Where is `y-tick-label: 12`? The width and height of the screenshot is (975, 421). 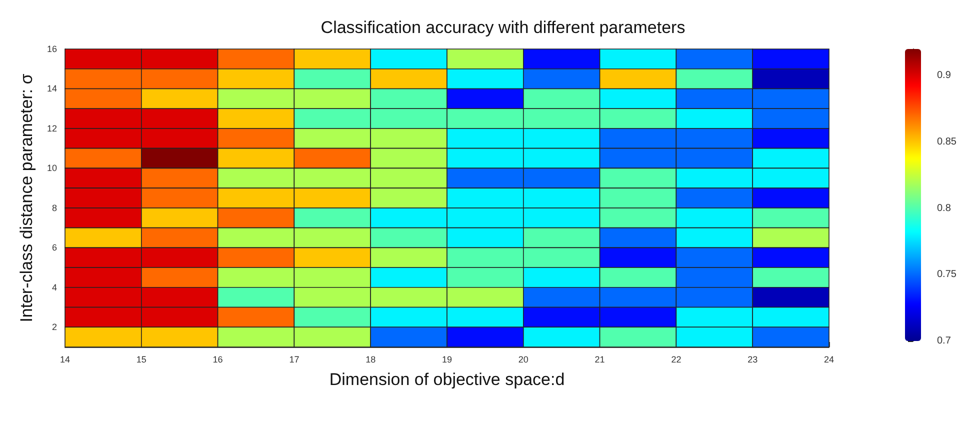
y-tick-label: 12 is located at coordinates (51, 128).